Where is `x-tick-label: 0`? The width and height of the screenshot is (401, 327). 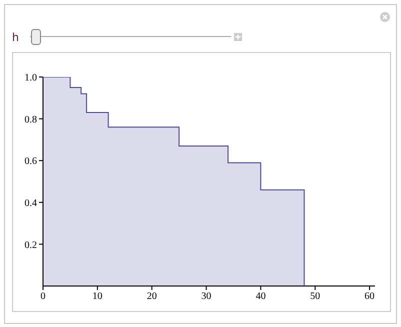
x-tick-label: 0 is located at coordinates (43, 296).